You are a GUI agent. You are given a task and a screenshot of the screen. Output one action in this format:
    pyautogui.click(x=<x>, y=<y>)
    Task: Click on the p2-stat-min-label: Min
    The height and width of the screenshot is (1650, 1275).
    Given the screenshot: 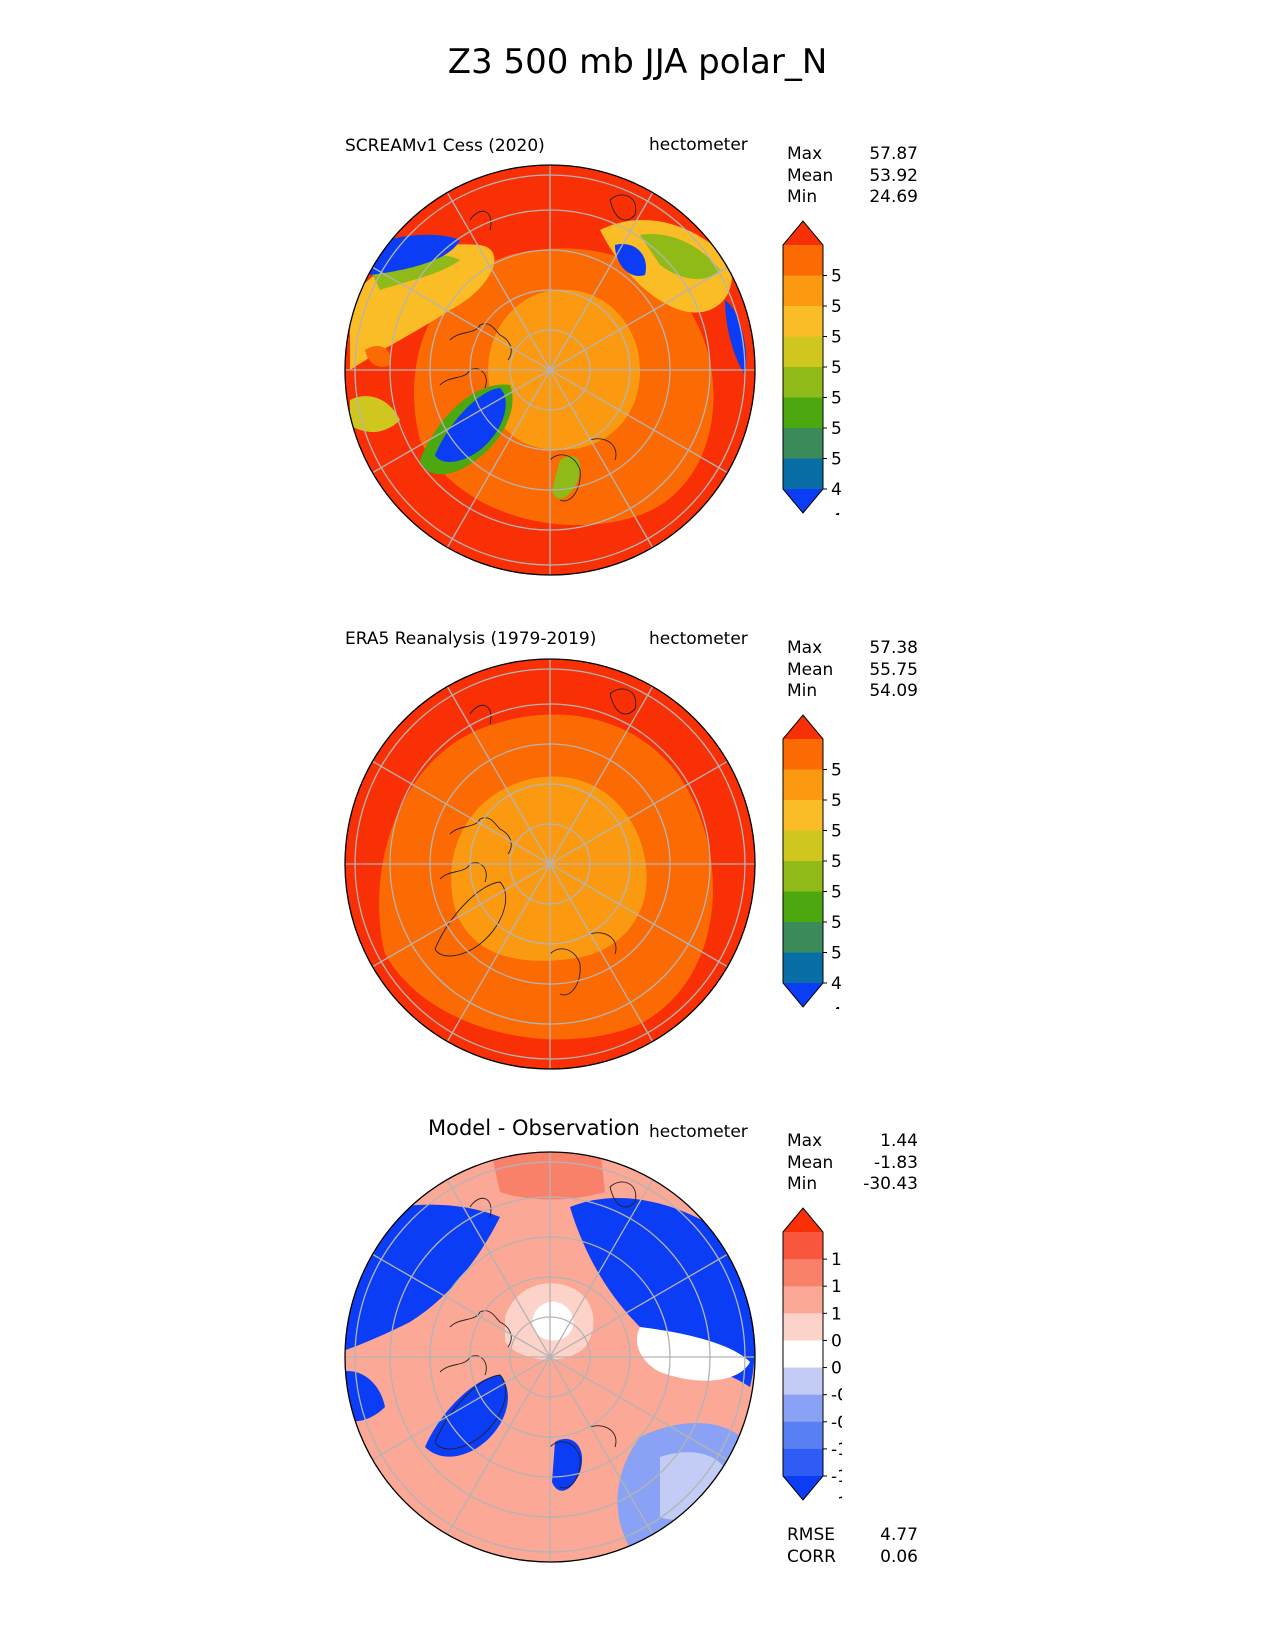 What is the action you would take?
    pyautogui.click(x=802, y=691)
    